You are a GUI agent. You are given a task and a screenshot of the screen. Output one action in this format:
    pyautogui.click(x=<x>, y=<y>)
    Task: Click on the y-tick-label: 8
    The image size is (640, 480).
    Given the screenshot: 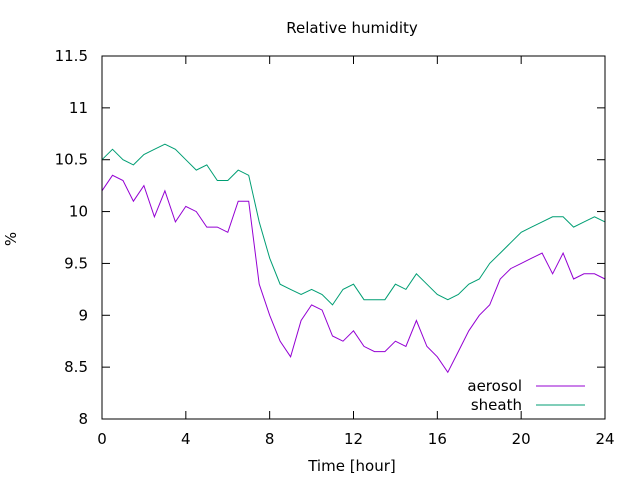 What is the action you would take?
    pyautogui.click(x=83, y=419)
    